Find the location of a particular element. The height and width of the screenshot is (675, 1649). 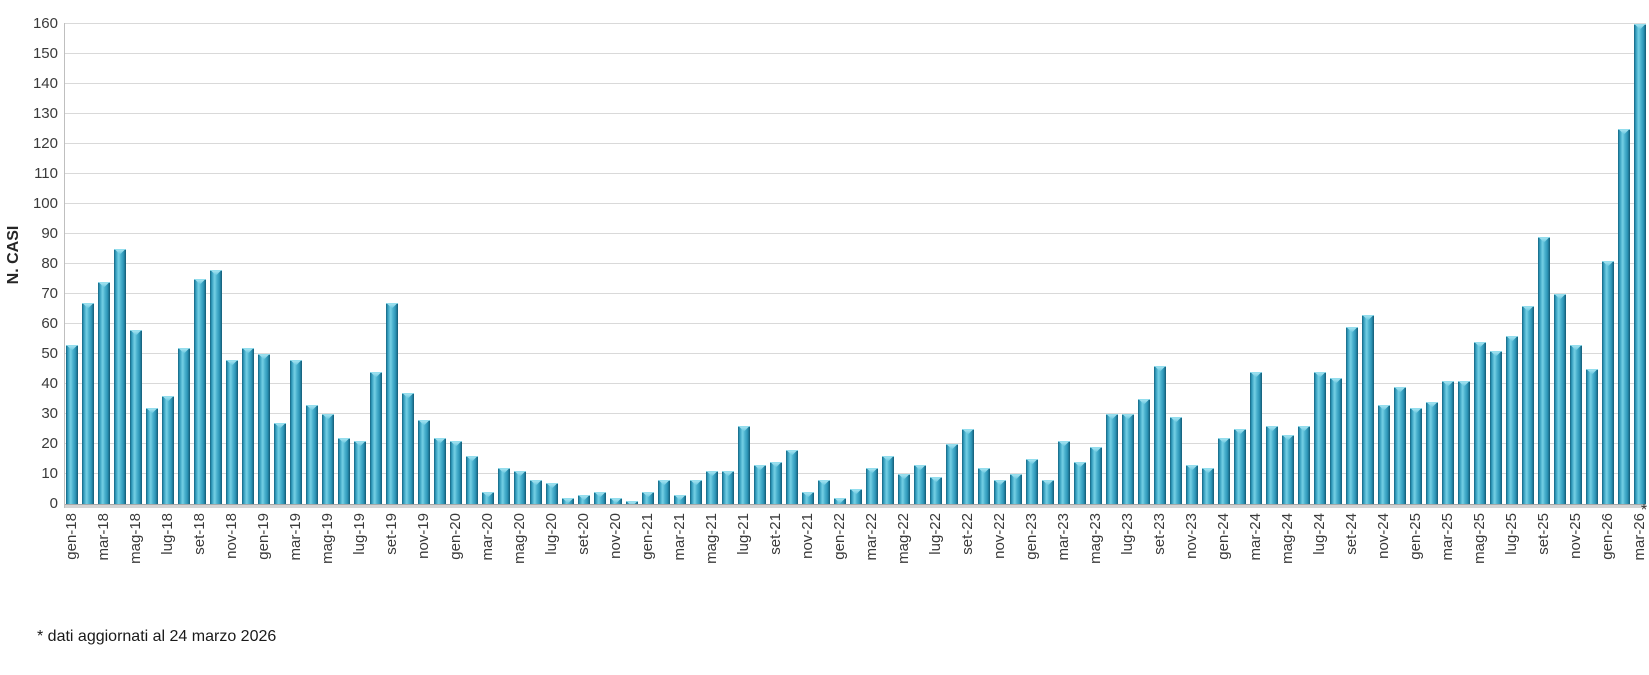

x-tick-label: mar-19 is located at coordinates (295, 537).